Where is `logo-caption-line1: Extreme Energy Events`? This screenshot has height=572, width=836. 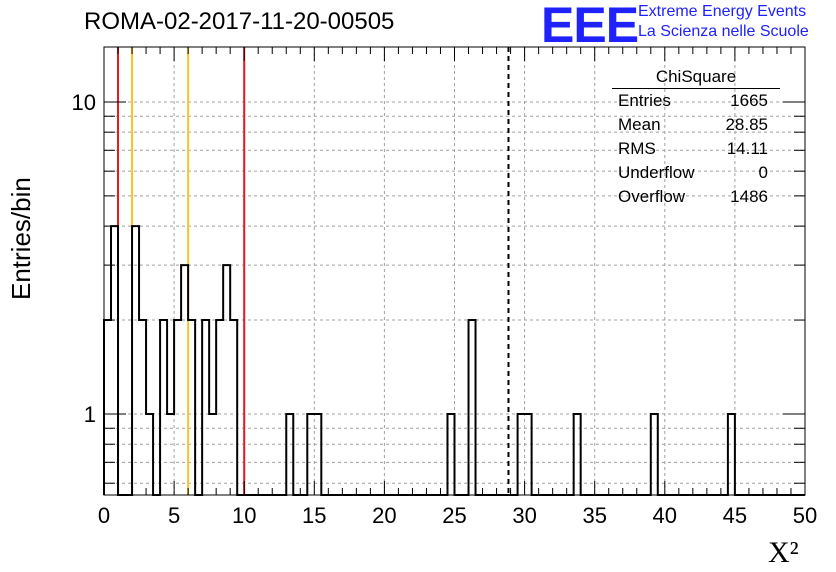
logo-caption-line1: Extreme Energy Events is located at coordinates (722, 11).